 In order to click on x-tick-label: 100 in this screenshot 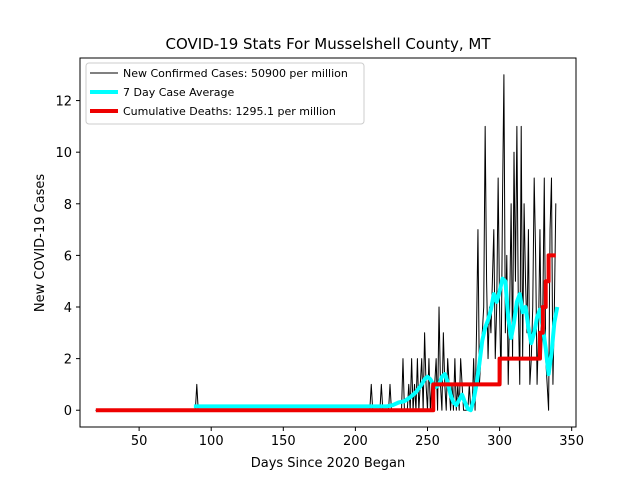, I will do `click(211, 441)`.